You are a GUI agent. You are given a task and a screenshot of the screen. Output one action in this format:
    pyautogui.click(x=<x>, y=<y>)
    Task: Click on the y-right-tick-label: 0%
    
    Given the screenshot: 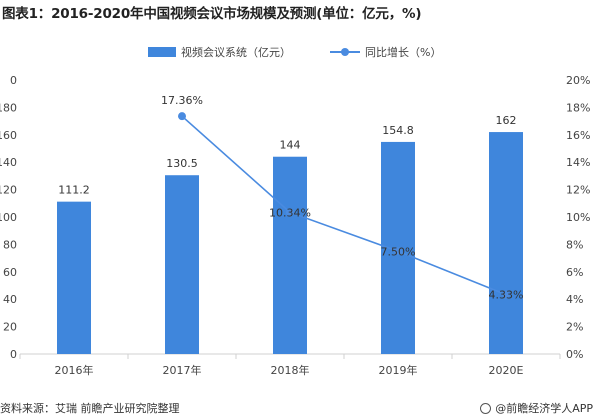 What is the action you would take?
    pyautogui.click(x=574, y=354)
    